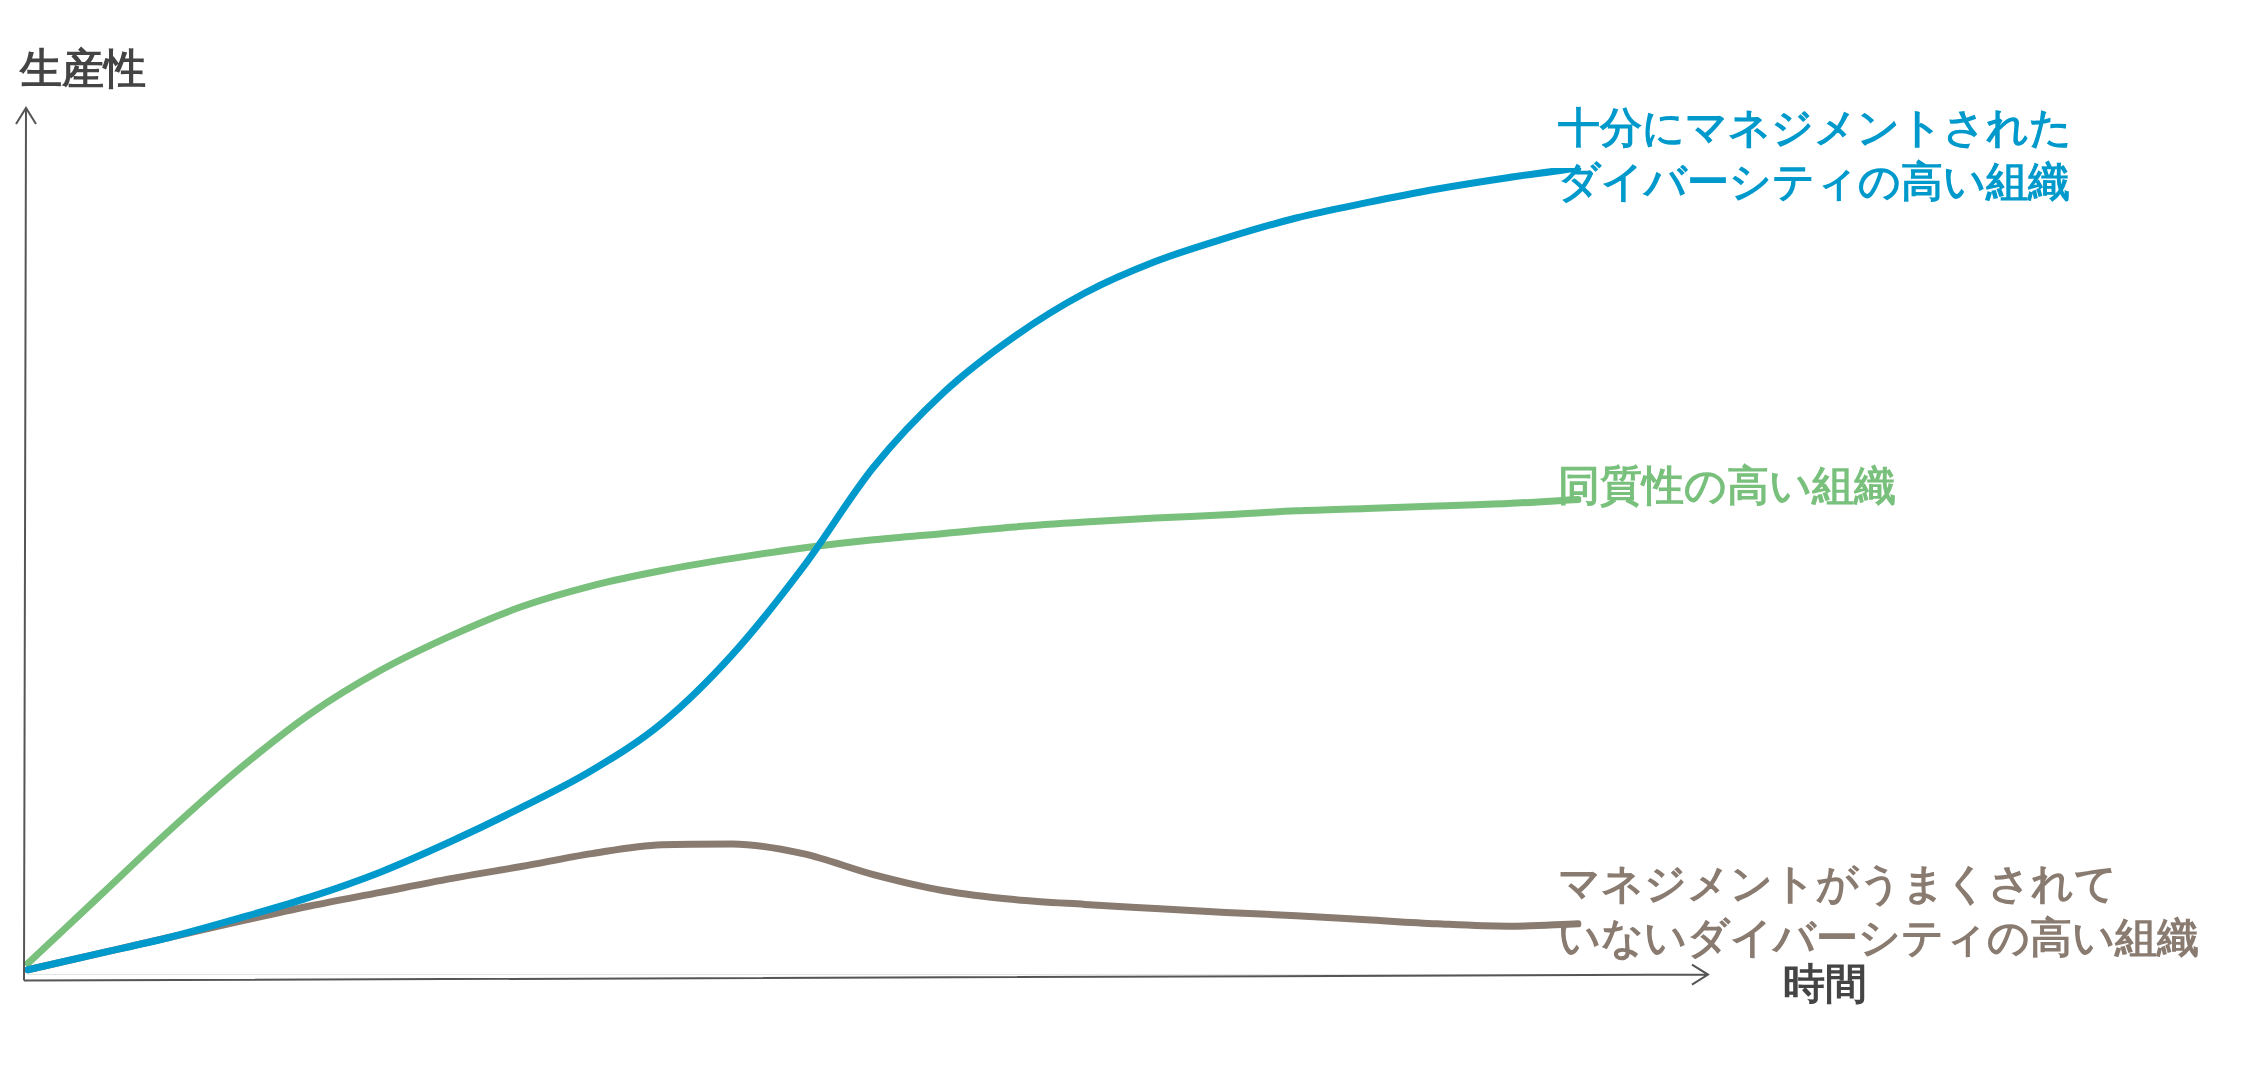 This screenshot has width=2251, height=1076. What do you see at coordinates (1814, 154) in the screenshot?
I see `series-label: 十分にマネジメントされたダイバーシティの高い組織` at bounding box center [1814, 154].